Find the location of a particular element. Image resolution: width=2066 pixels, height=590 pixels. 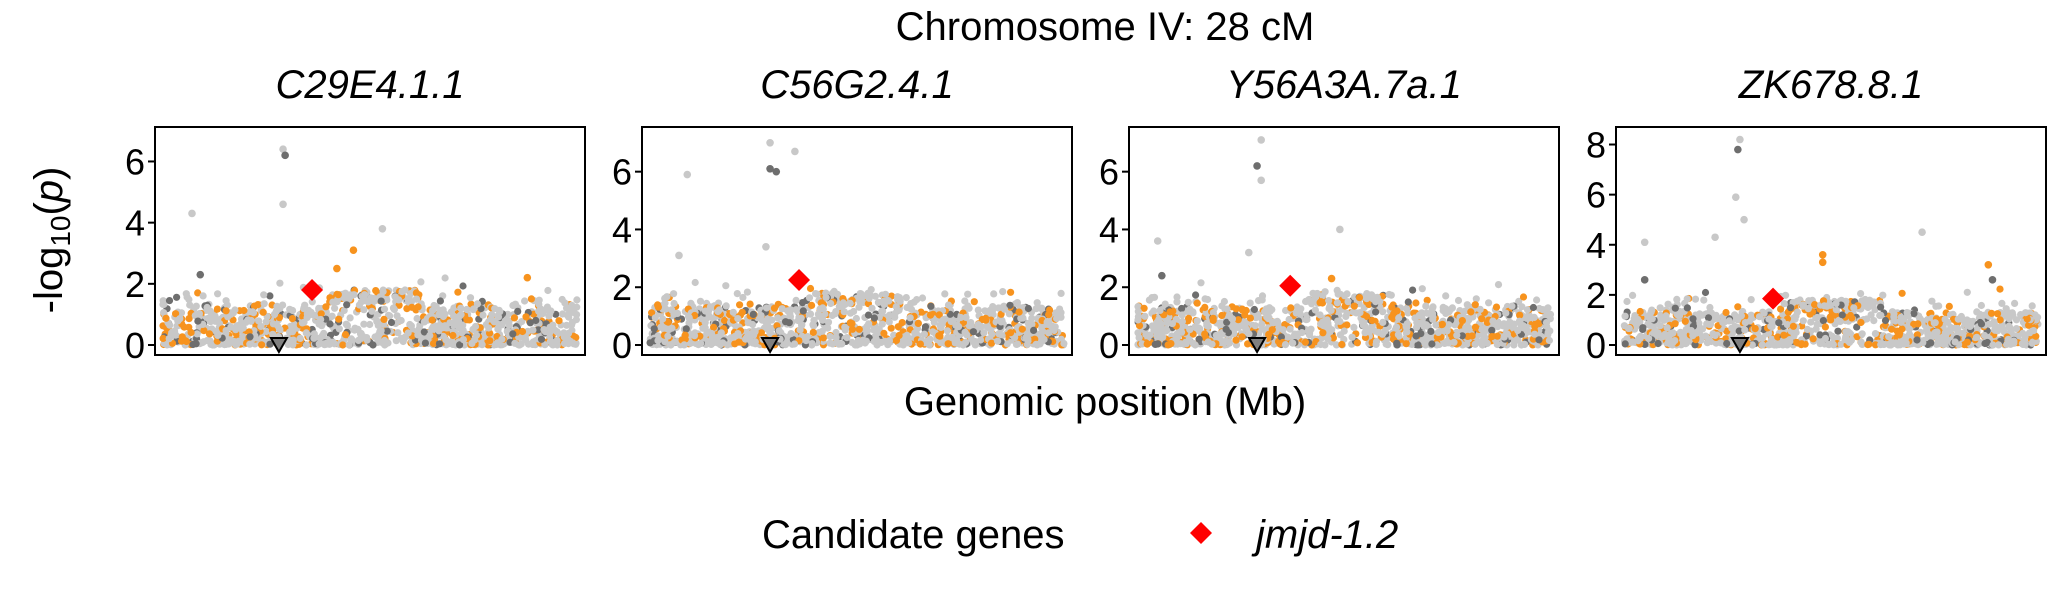

y-tick-label: 4 is located at coordinates (1596, 245).